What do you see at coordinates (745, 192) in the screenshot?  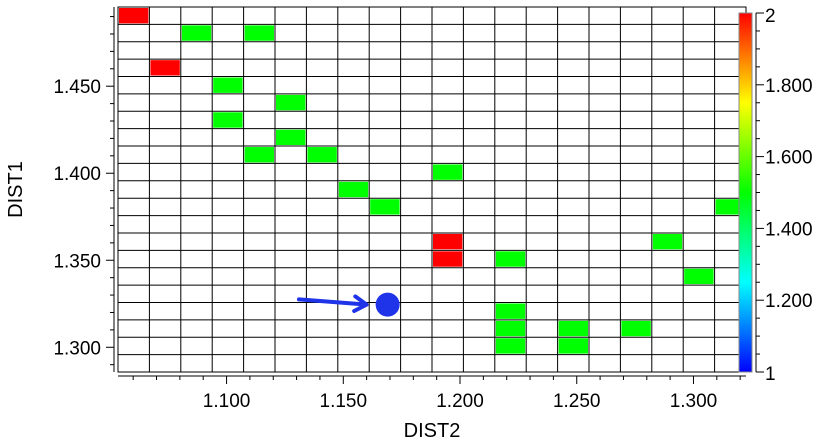 I see `colorbar-gradient` at bounding box center [745, 192].